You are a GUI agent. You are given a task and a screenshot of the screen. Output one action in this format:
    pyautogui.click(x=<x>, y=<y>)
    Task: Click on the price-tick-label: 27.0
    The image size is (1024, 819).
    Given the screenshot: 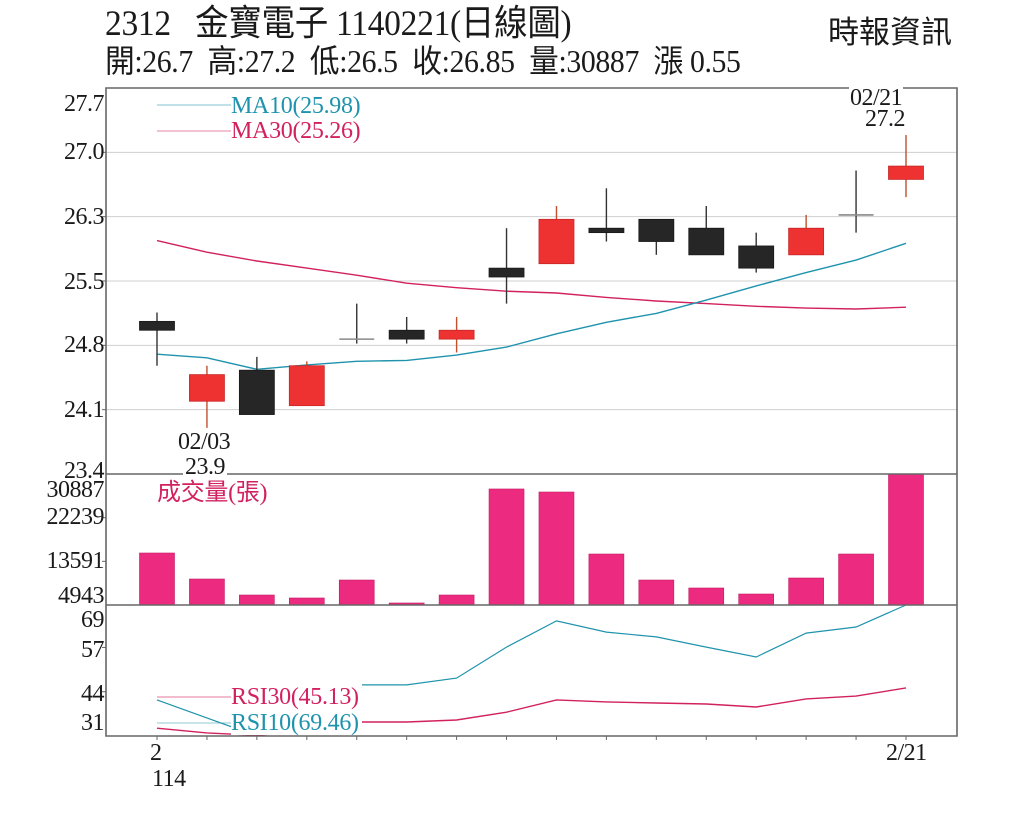 What is the action you would take?
    pyautogui.click(x=84, y=152)
    